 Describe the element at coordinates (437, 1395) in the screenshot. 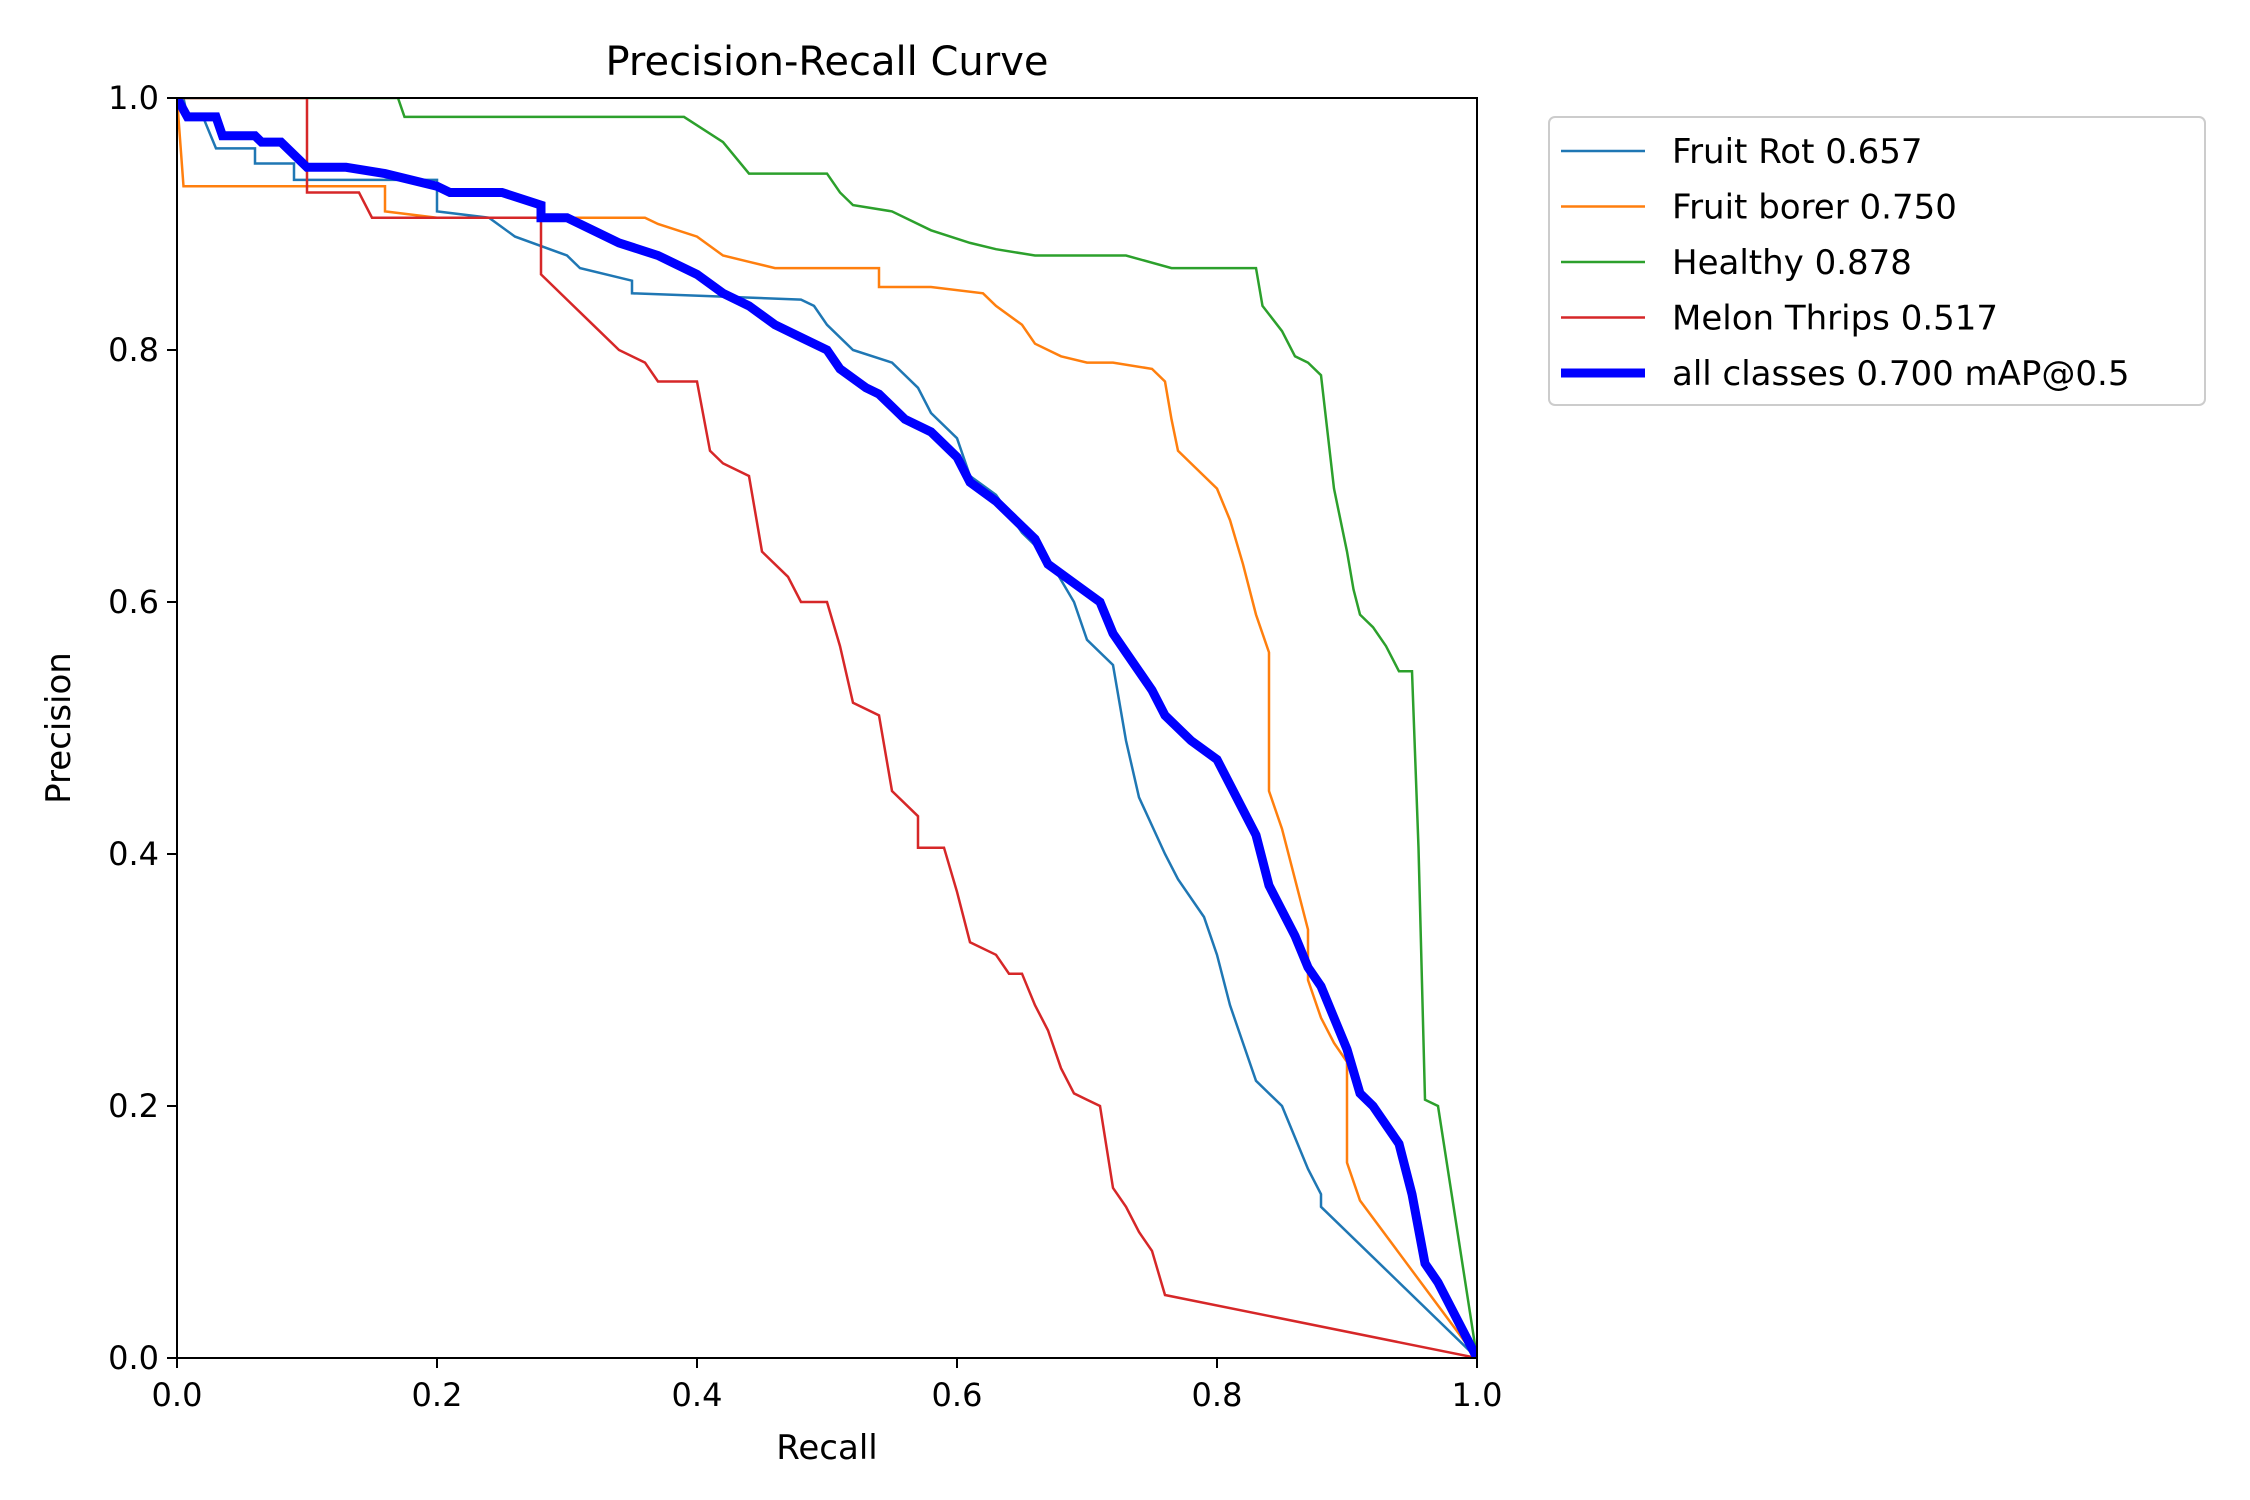

I see `x-tick-label: 0.2` at that location.